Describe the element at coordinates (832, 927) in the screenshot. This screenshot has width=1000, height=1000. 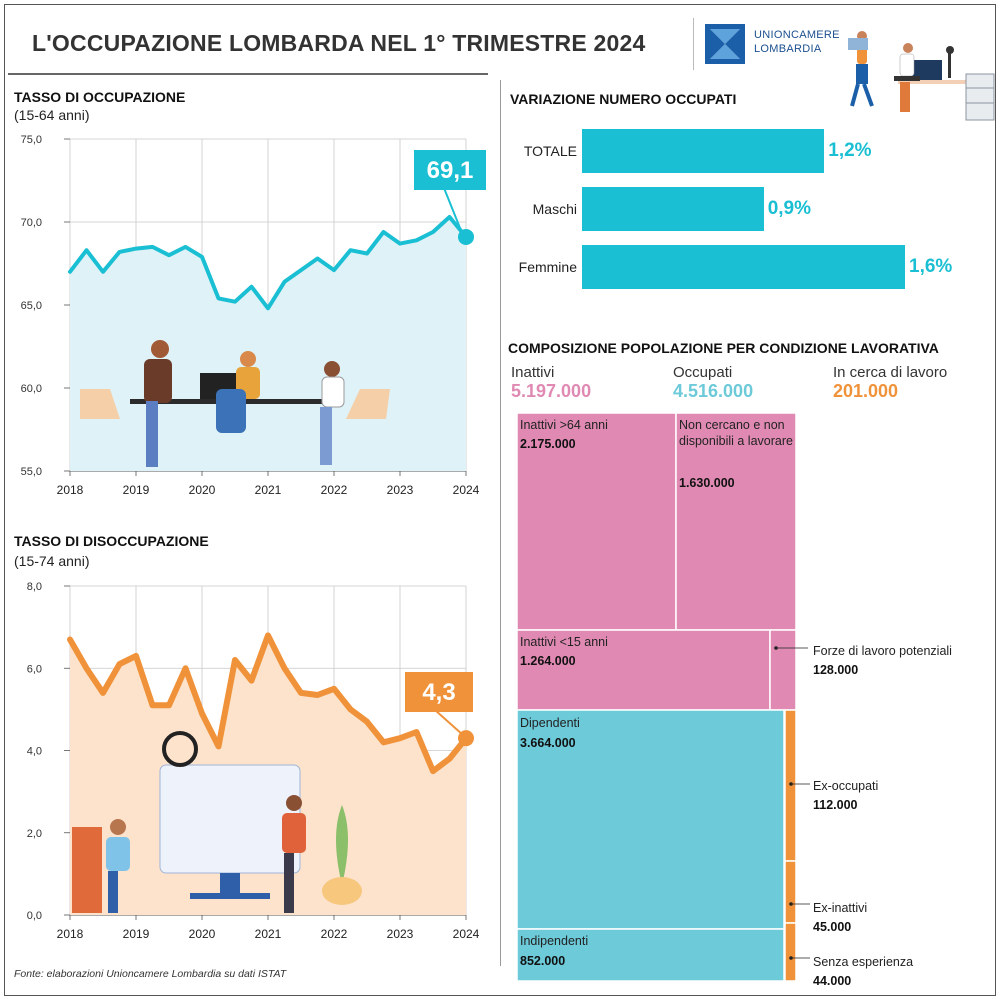
I see `treemap-value-ex-inattivi: 45.000` at that location.